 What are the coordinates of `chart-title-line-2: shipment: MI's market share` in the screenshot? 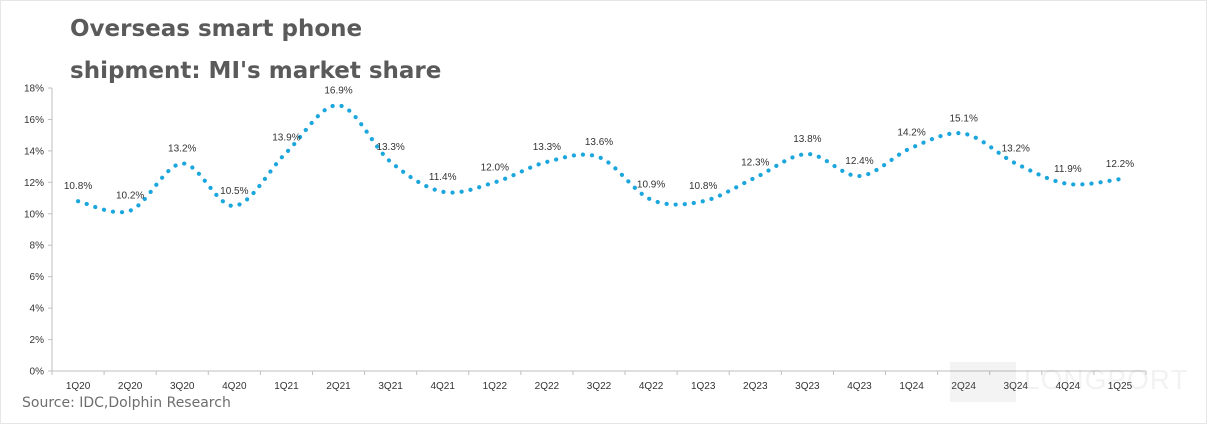 It's located at (256, 71).